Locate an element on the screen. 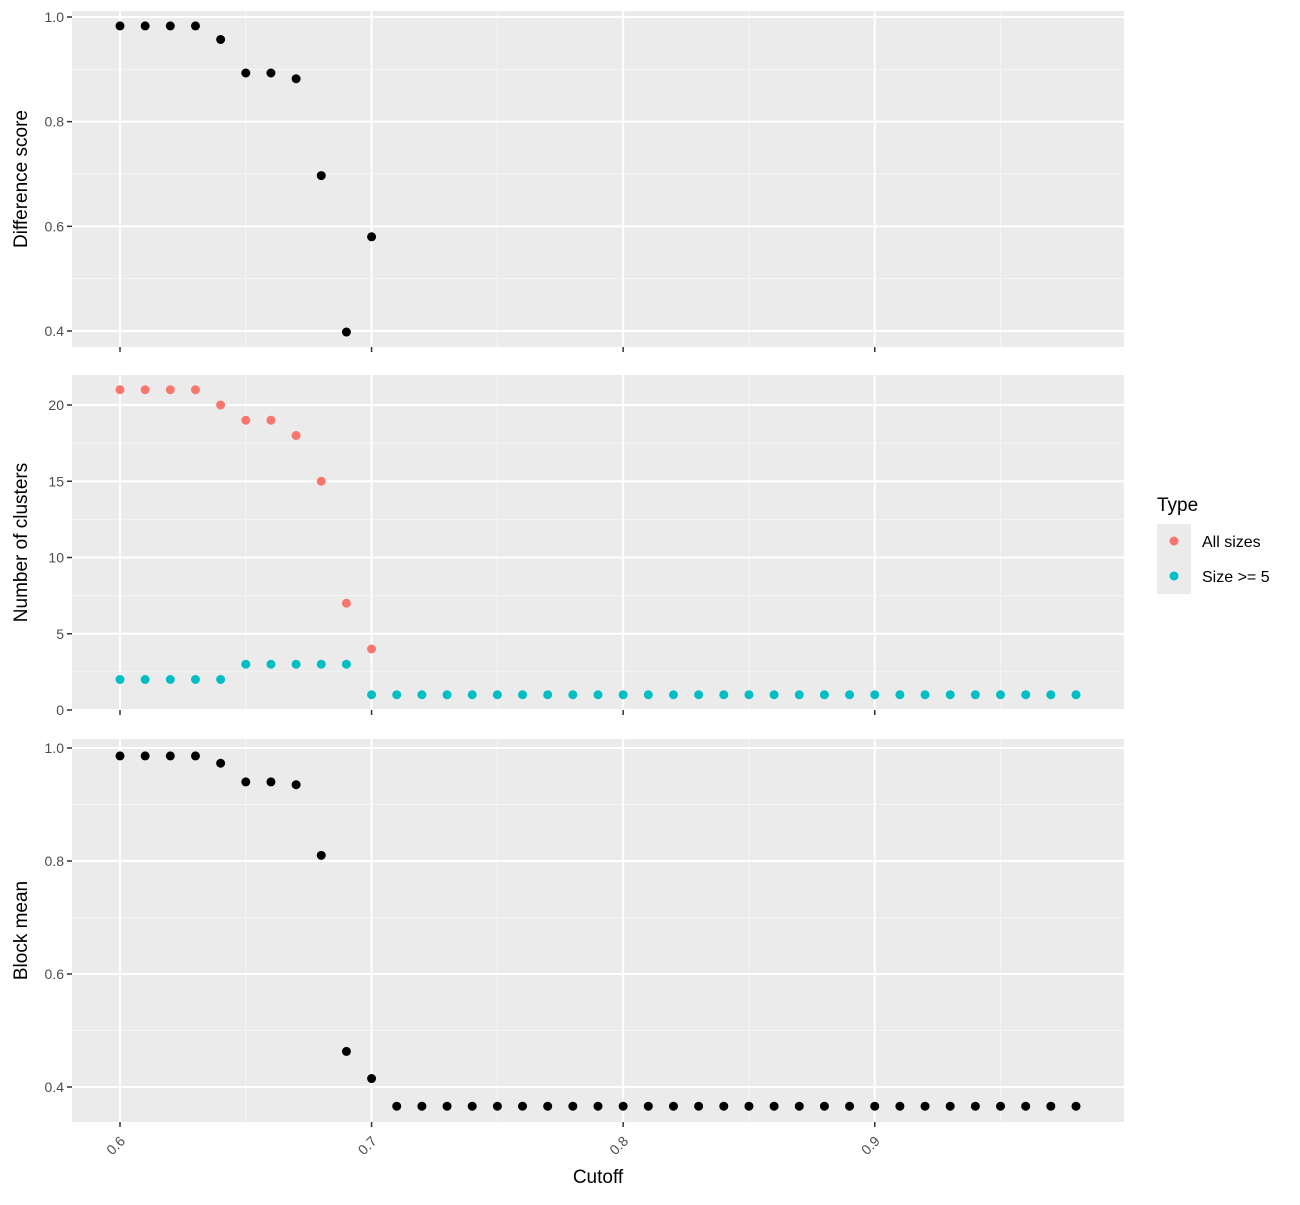  legend-label-2: Size >= 5 is located at coordinates (1236, 577).